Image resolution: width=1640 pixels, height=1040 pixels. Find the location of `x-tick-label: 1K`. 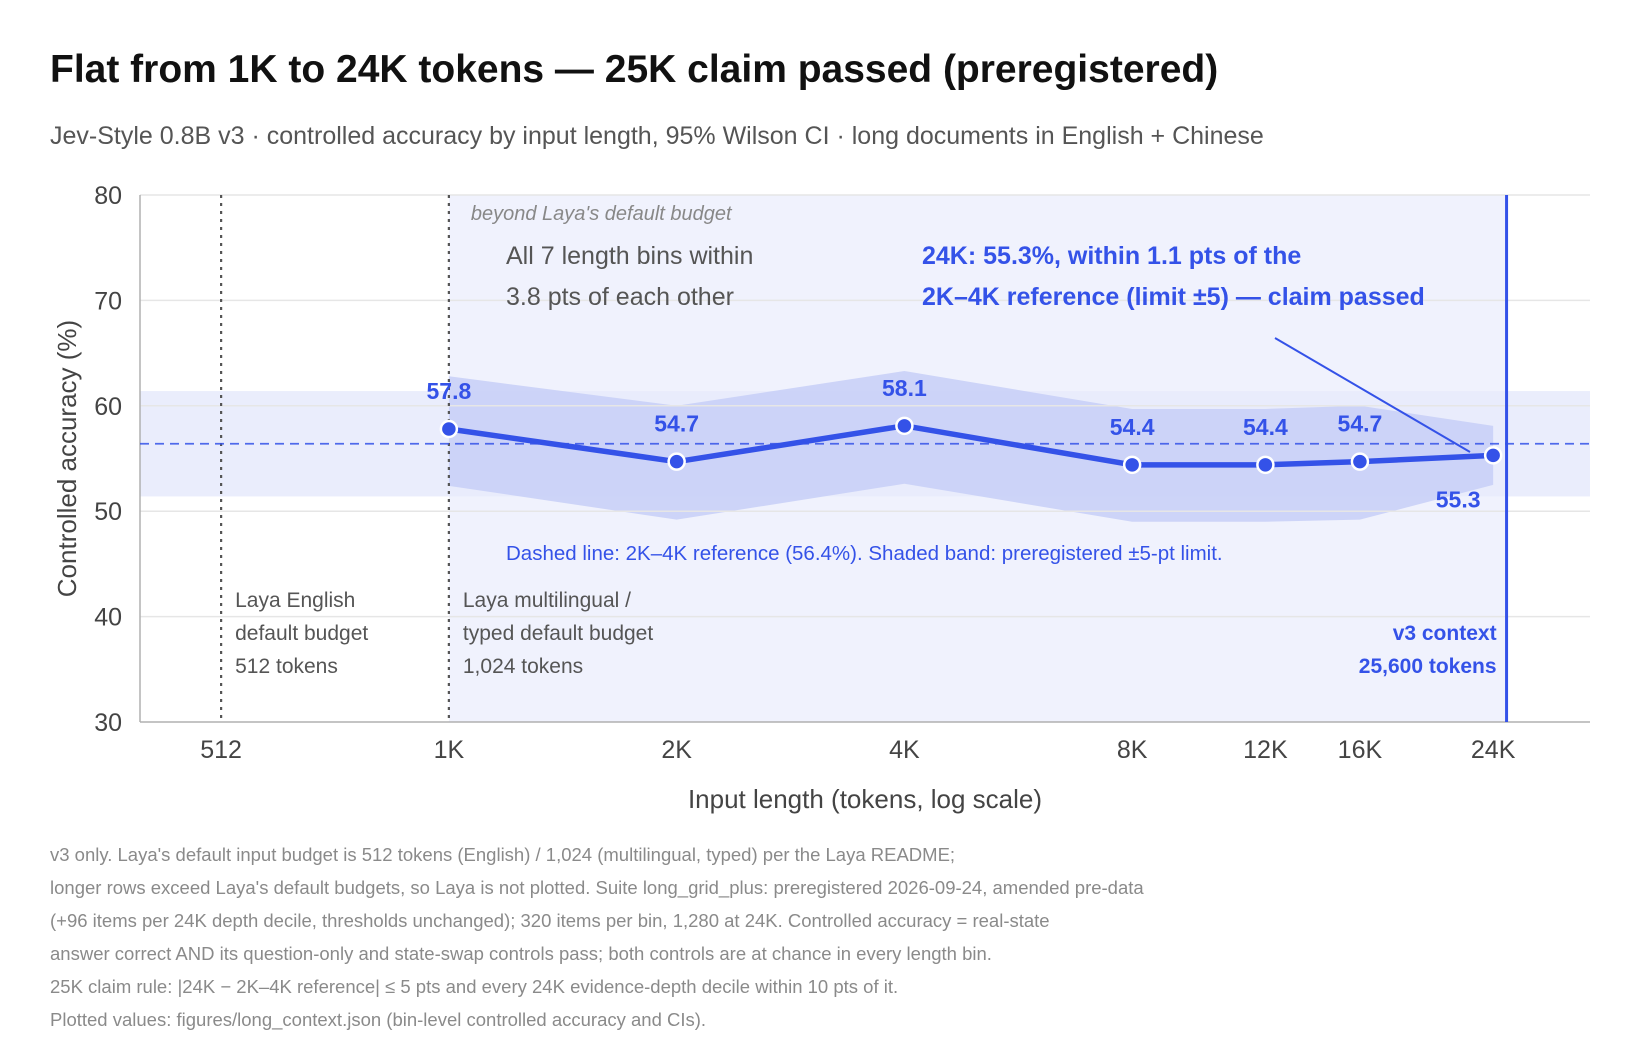

x-tick-label: 1K is located at coordinates (449, 750).